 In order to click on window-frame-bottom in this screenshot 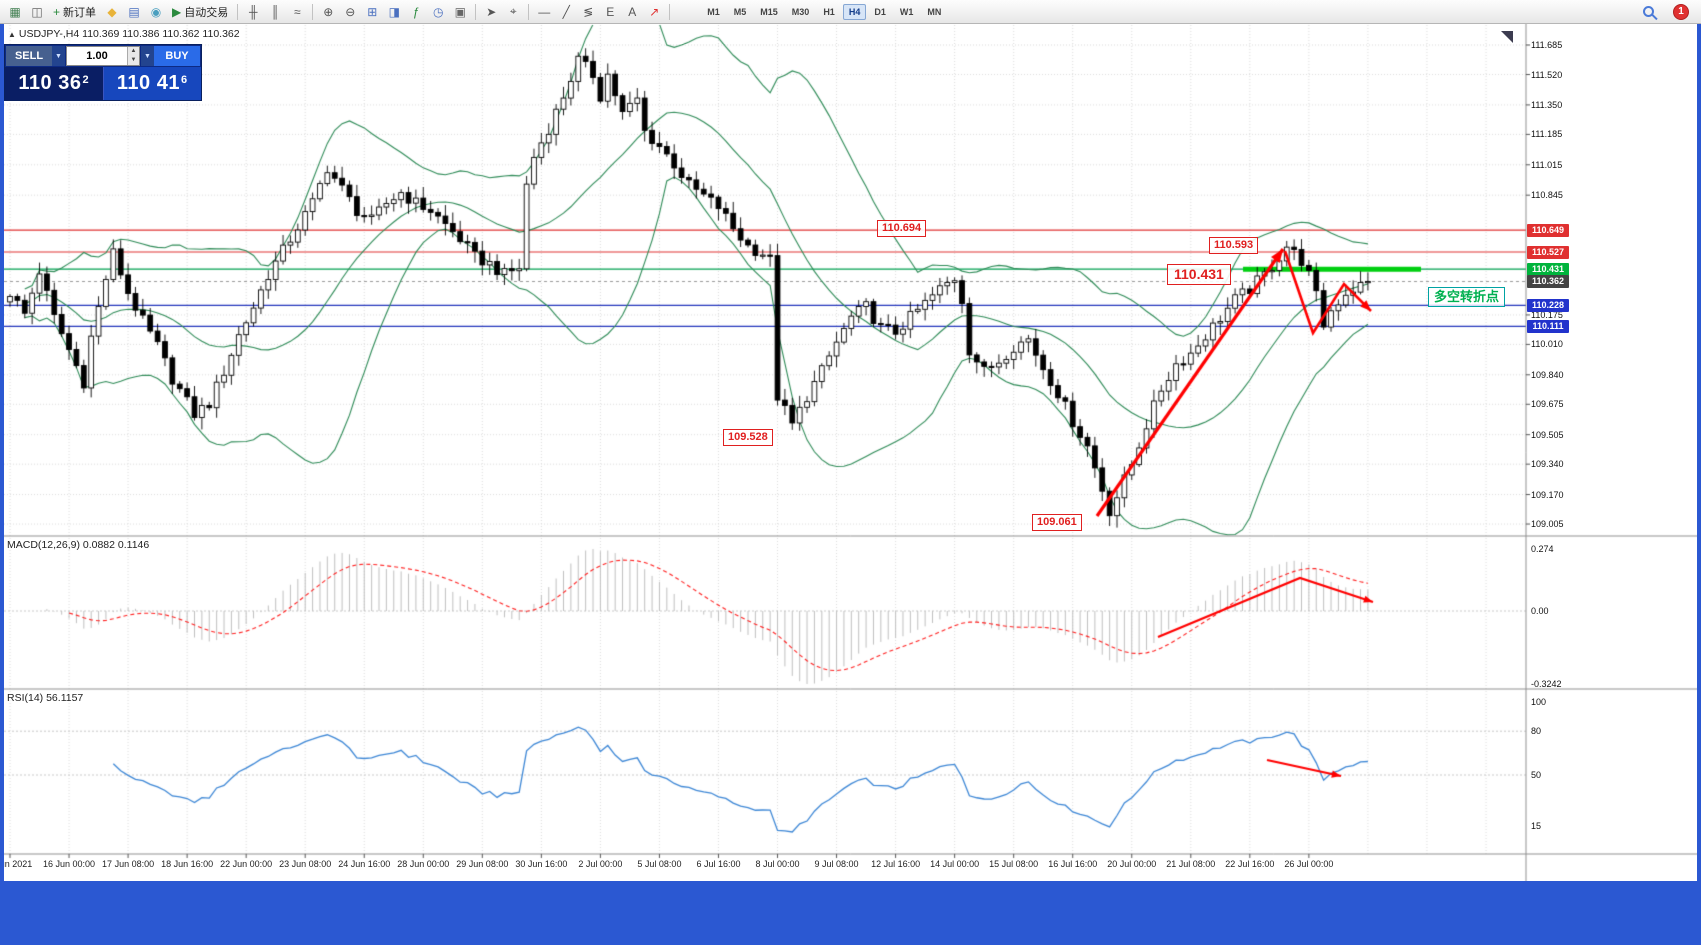, I will do `click(850, 913)`.